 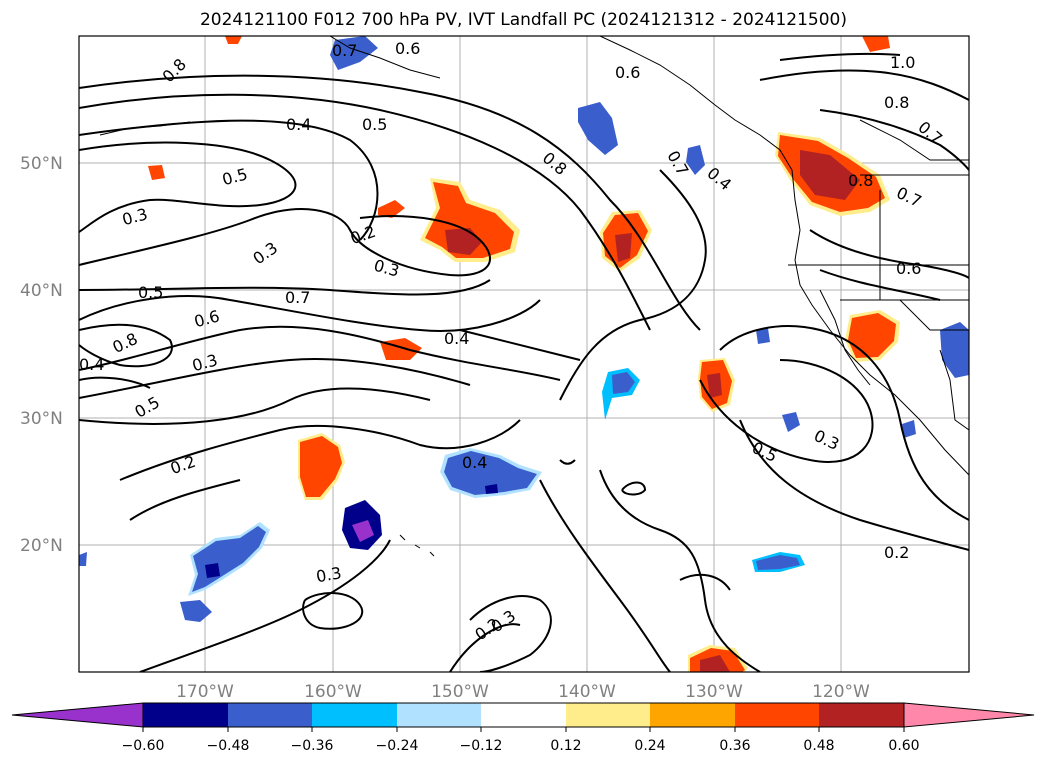 What do you see at coordinates (329, 574) in the screenshot?
I see `contour-label: 0.3` at bounding box center [329, 574].